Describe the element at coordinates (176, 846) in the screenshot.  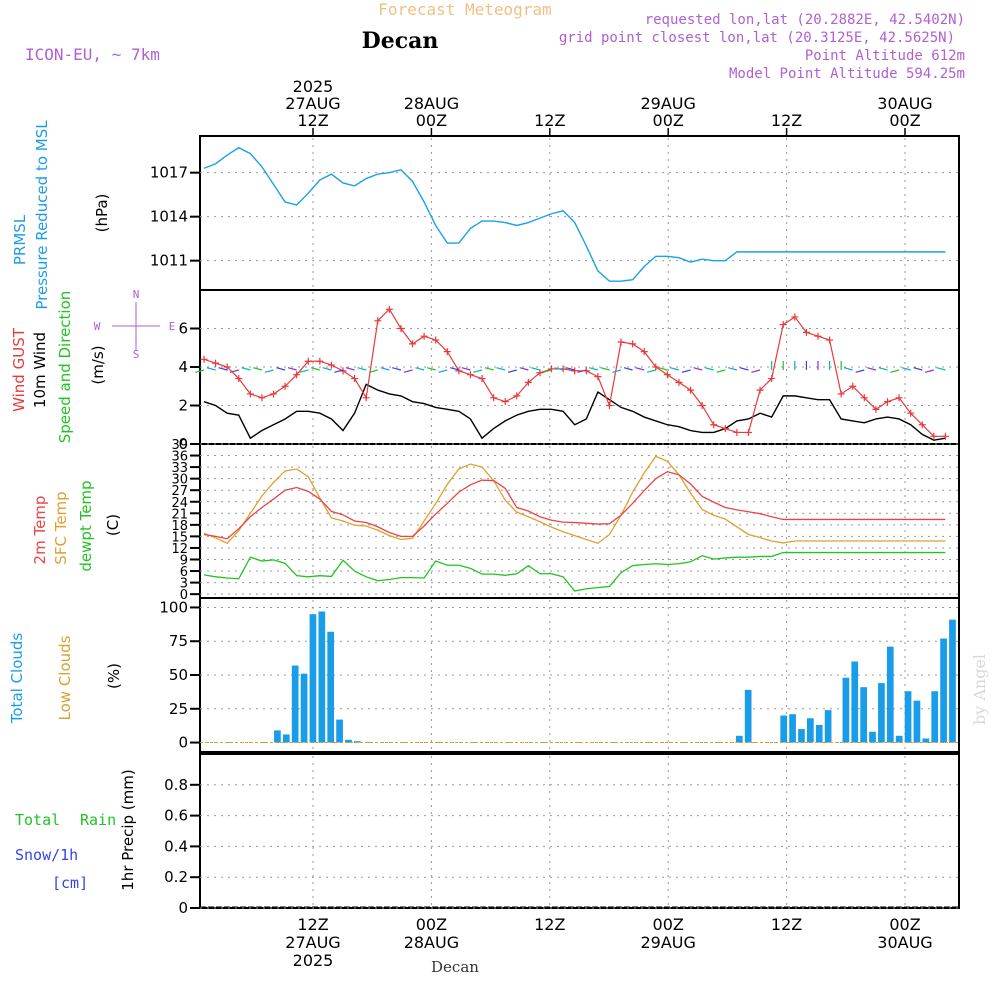
I see `y-tick-label: 0.4` at that location.